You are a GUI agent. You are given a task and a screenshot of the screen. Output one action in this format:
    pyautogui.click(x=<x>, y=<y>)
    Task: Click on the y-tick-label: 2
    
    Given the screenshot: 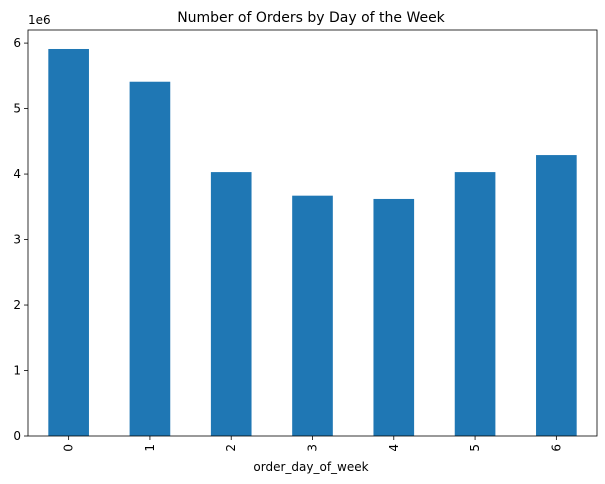 What is the action you would take?
    pyautogui.click(x=17, y=305)
    